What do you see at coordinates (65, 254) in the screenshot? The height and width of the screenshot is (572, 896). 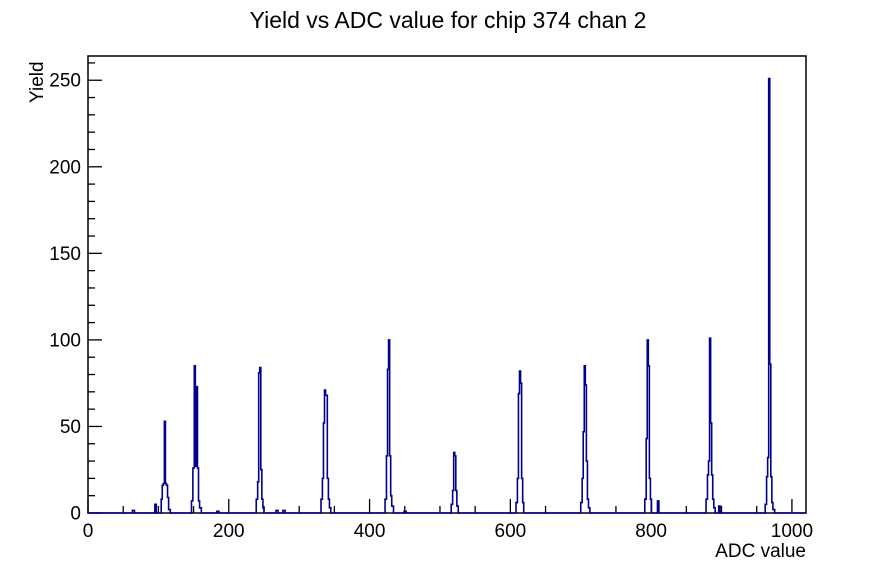 I see `y-tick-label: 150` at bounding box center [65, 254].